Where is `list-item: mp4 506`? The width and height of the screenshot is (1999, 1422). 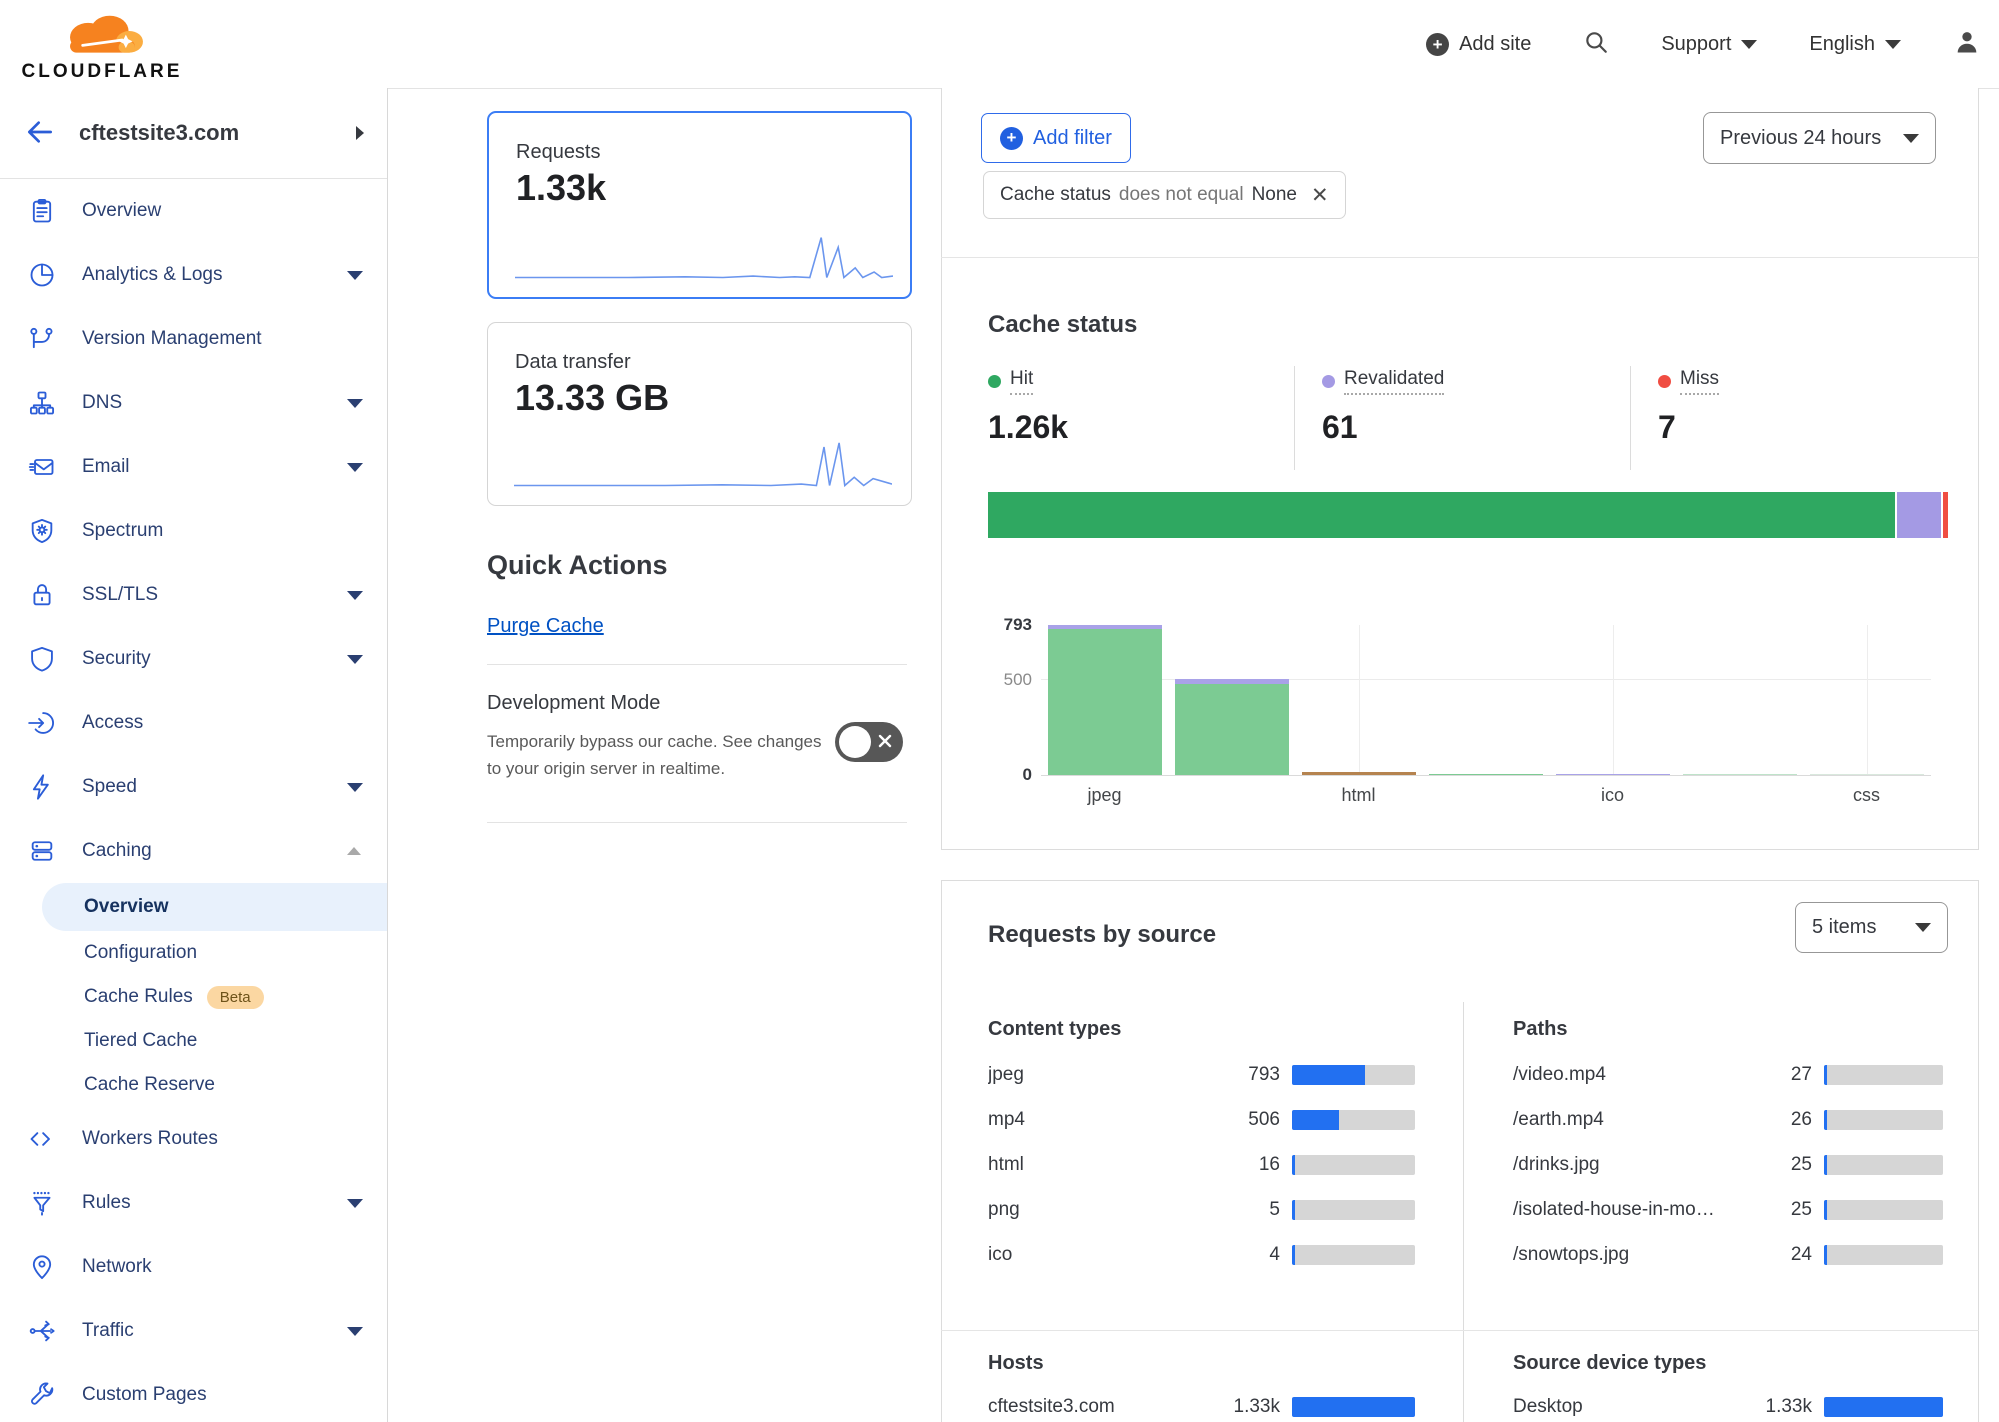
list-item: mp4 506 is located at coordinates (1201, 1120).